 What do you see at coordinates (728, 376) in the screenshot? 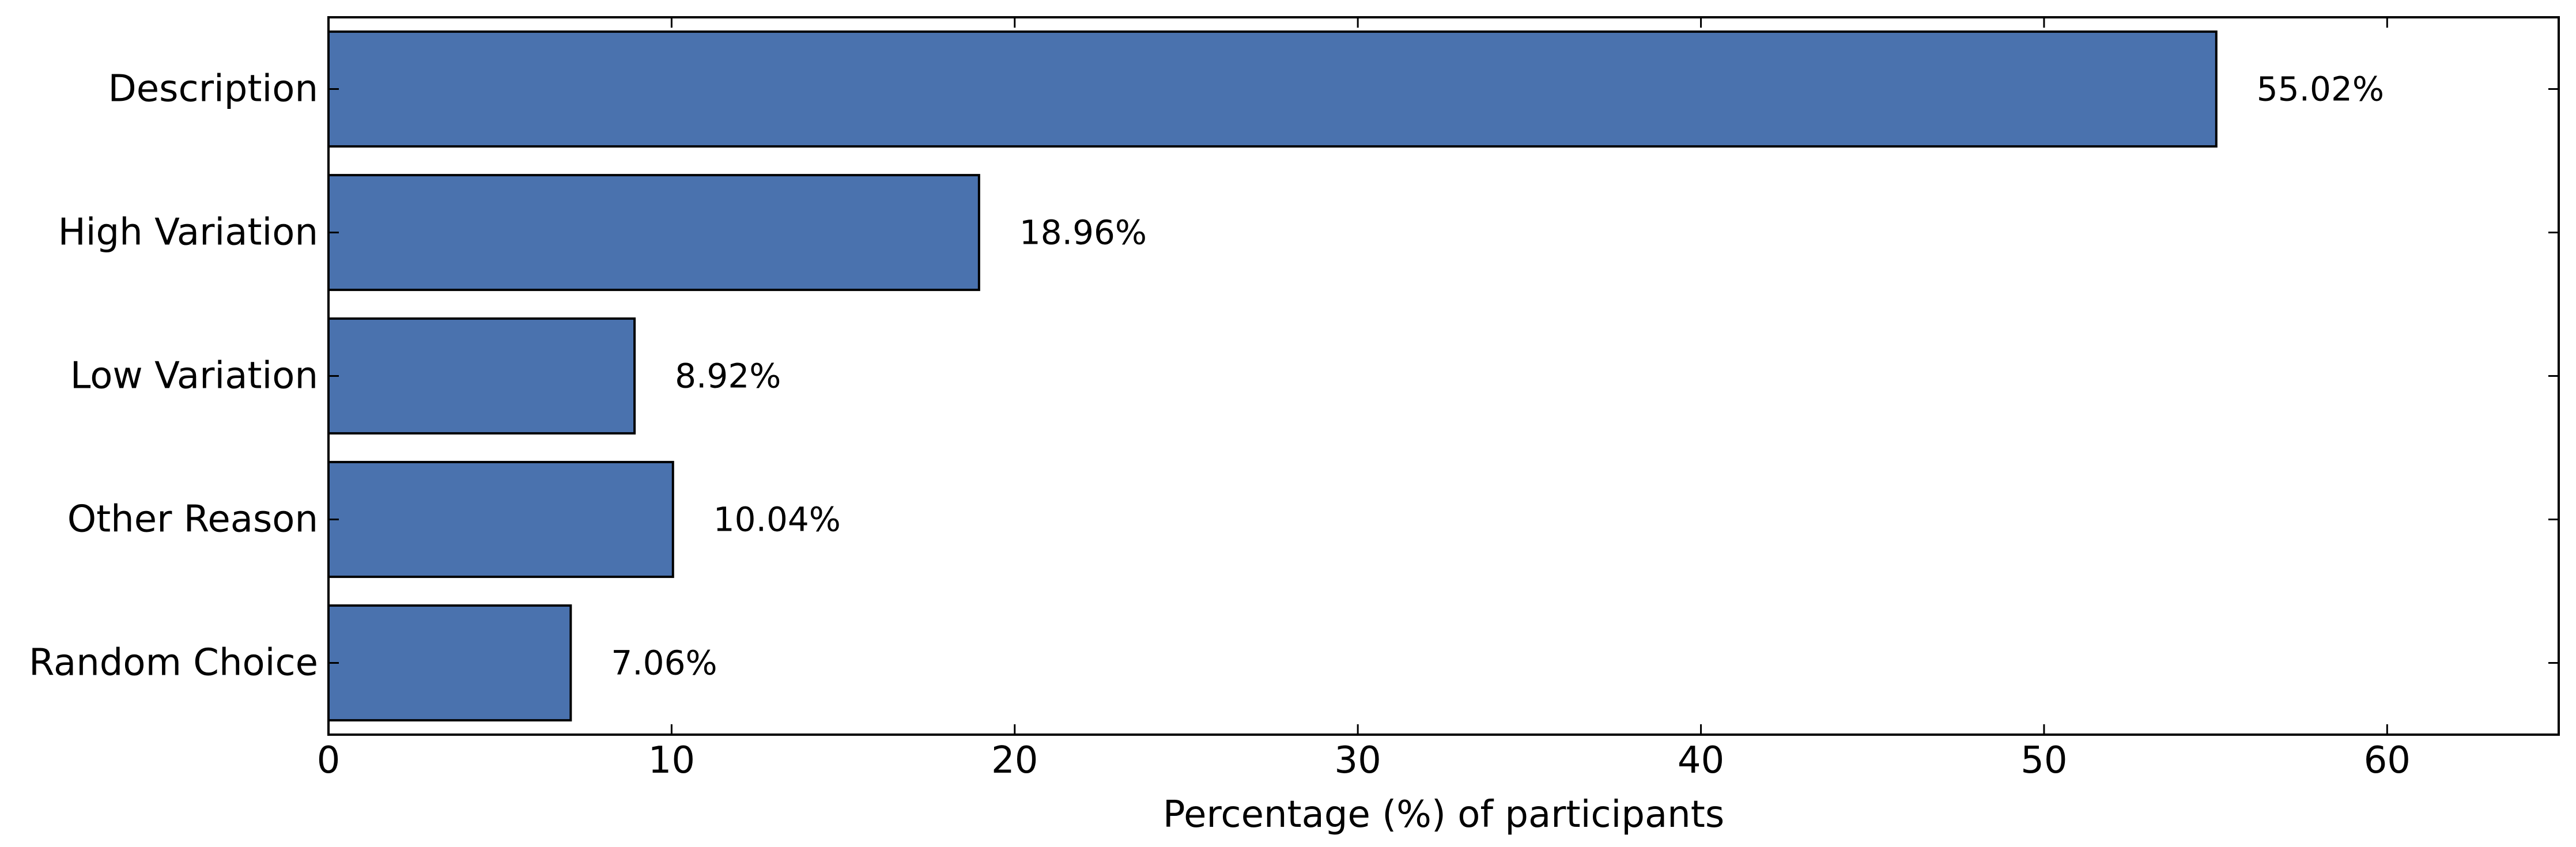
I see `data-label-low-variation: 8.92%` at bounding box center [728, 376].